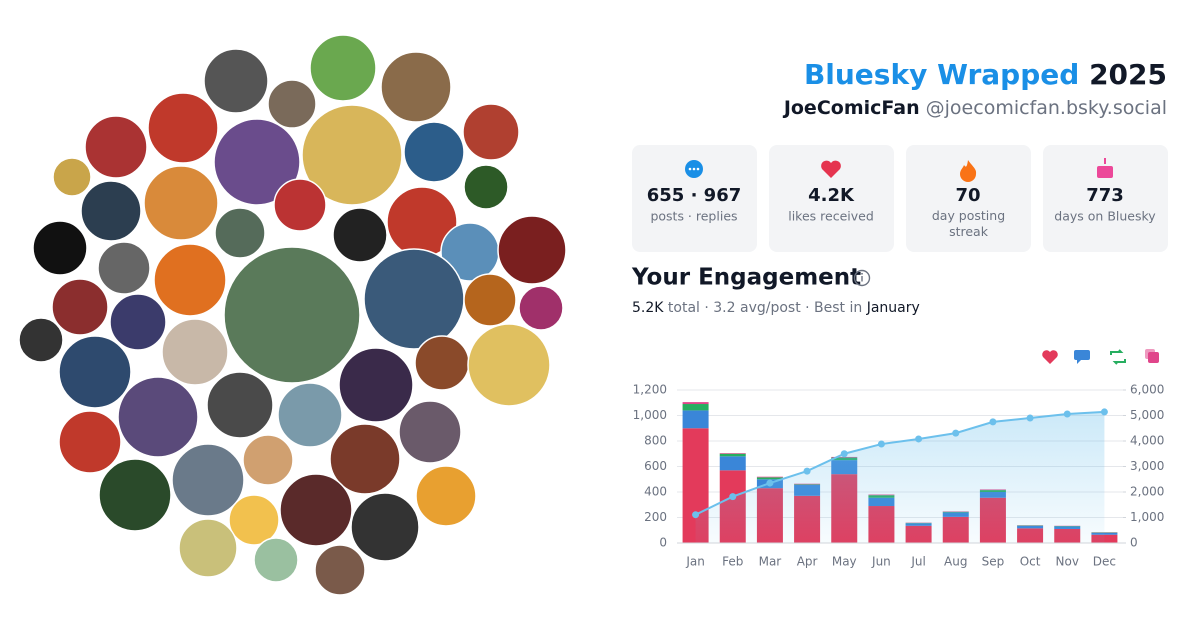 The height and width of the screenshot is (634, 1200). I want to click on y-tick-label: 600, so click(655, 466).